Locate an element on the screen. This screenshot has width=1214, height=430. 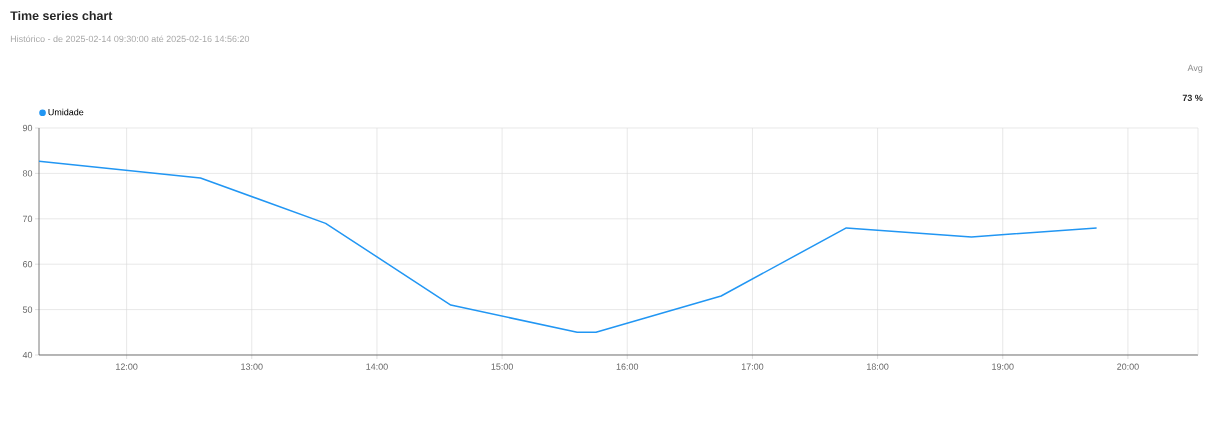
chart-subtitle: Histórico - de 2025-02-14 09:30:00 até 2025-02-16 14:56:20 is located at coordinates (130, 39).